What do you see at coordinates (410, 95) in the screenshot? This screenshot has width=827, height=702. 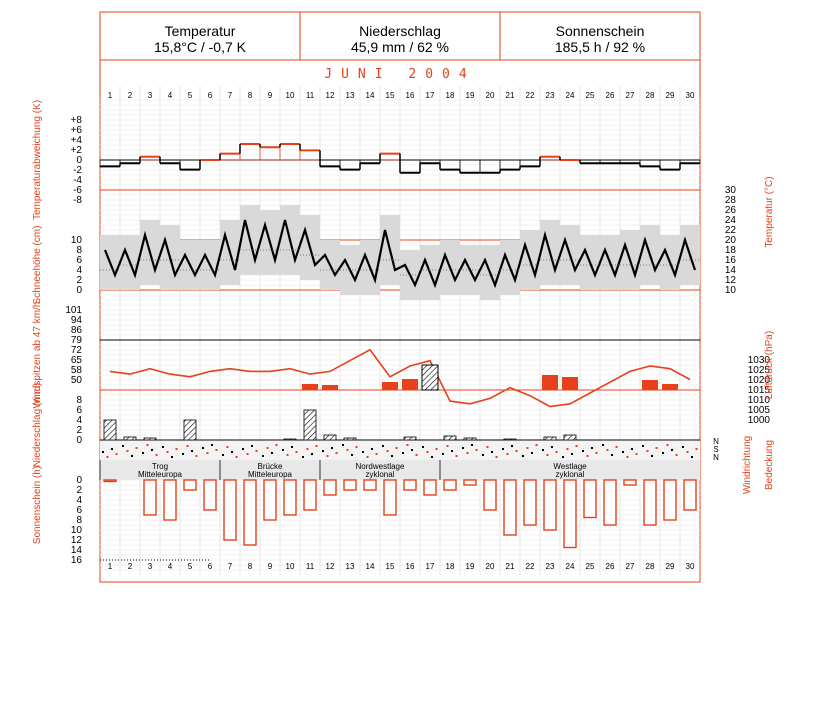 I see `day-label: 16` at bounding box center [410, 95].